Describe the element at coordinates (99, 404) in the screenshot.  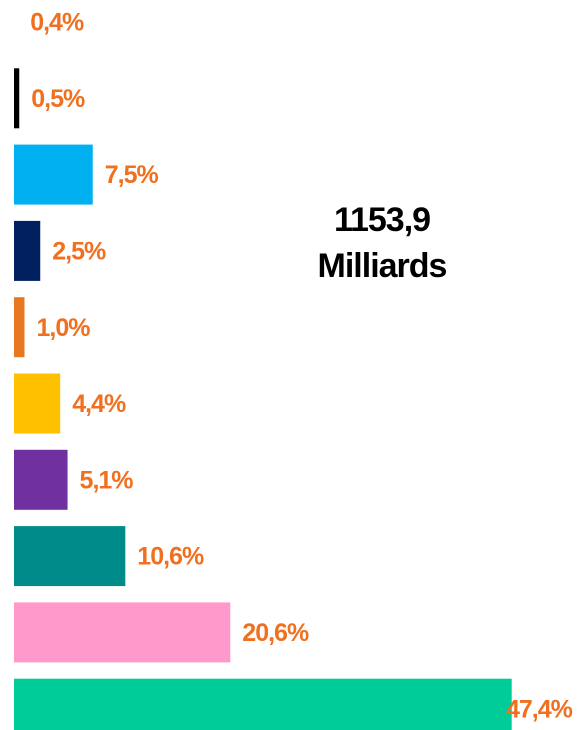
I see `value-label: 4,4%` at that location.